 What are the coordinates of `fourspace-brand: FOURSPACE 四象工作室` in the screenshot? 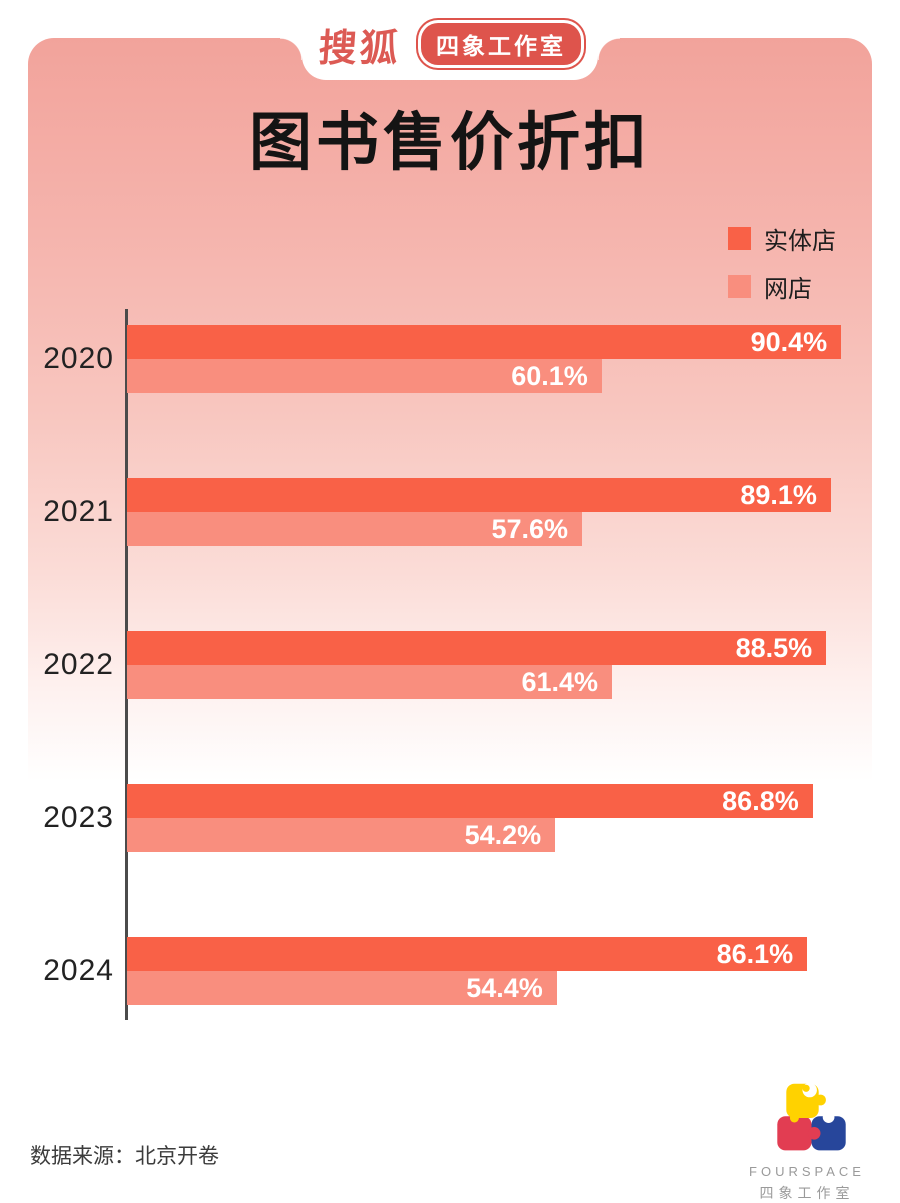 It's located at (807, 1142).